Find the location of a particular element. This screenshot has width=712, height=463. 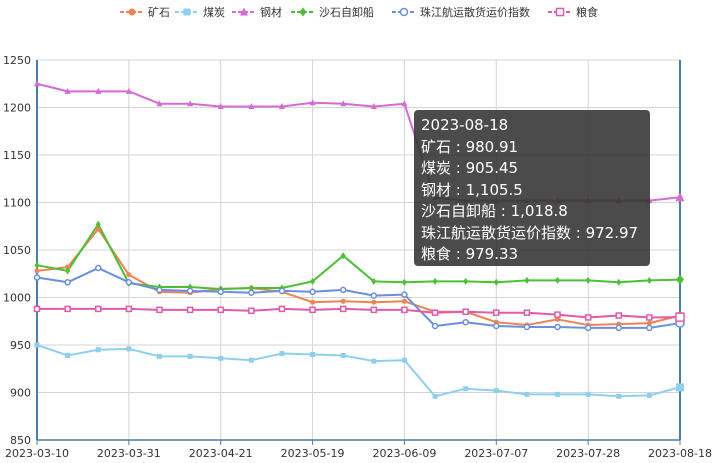

y-tick-label: 1250 is located at coordinates (17, 60).